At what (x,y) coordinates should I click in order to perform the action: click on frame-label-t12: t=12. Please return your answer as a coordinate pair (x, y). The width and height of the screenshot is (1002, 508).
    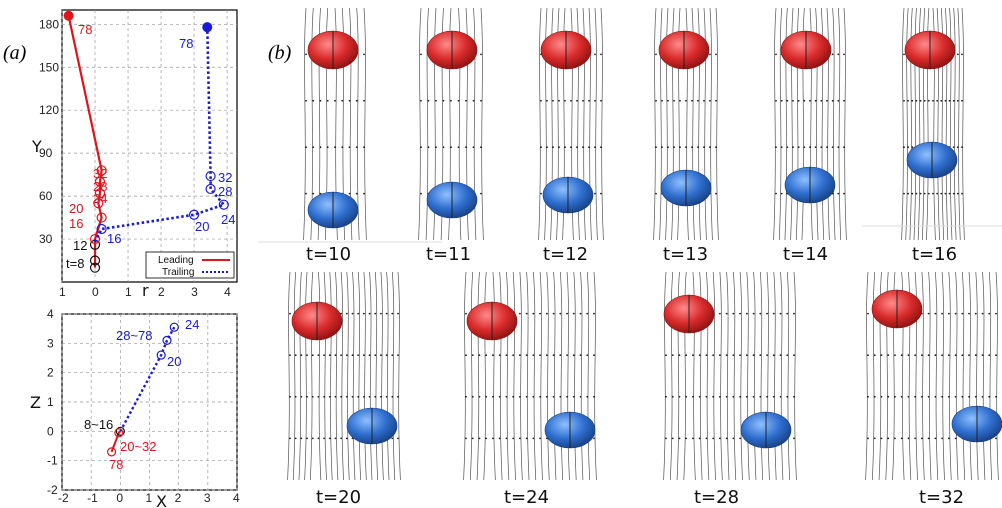
    Looking at the image, I should click on (566, 254).